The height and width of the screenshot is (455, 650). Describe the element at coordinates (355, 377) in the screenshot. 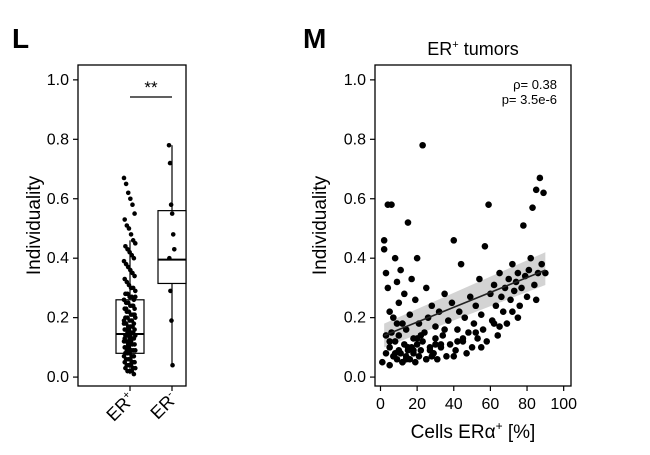

I see `y-tick-label: 0.0` at that location.